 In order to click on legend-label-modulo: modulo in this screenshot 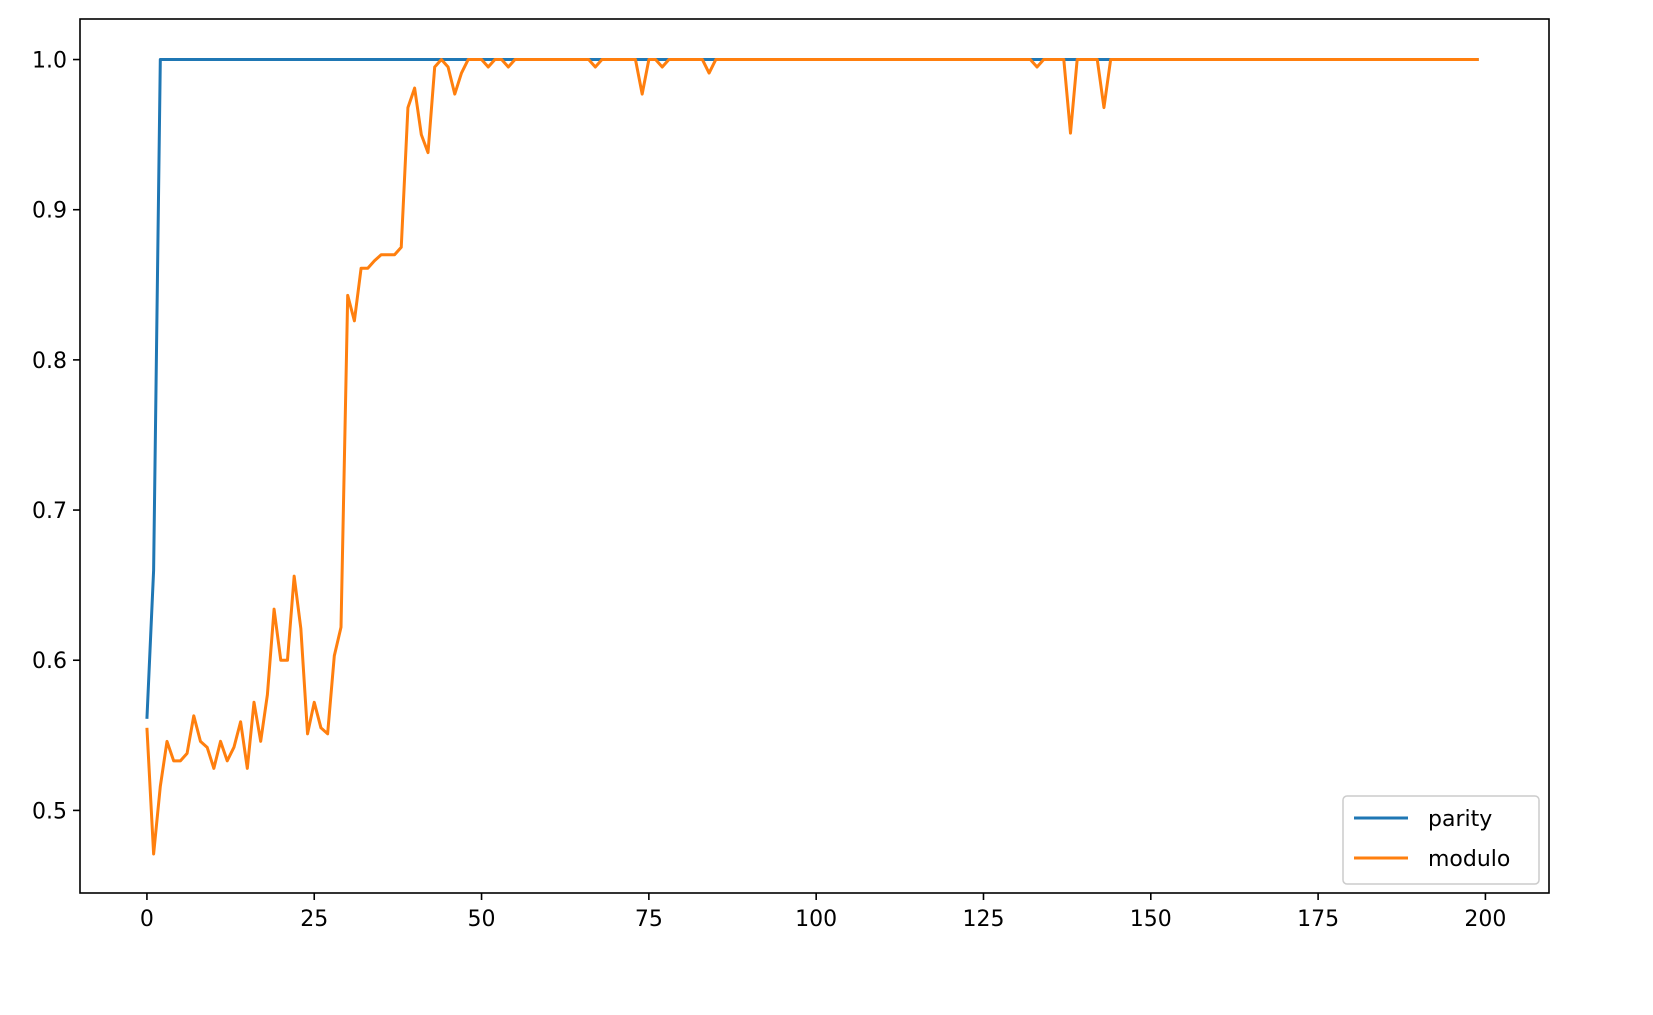, I will do `click(1469, 859)`.